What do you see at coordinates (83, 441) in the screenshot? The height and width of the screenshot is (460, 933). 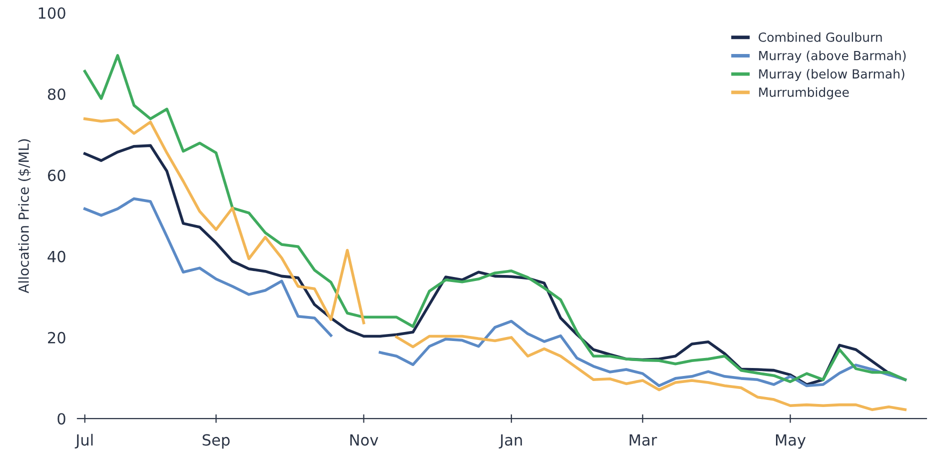 I see `x-tick-label: Jul` at bounding box center [83, 441].